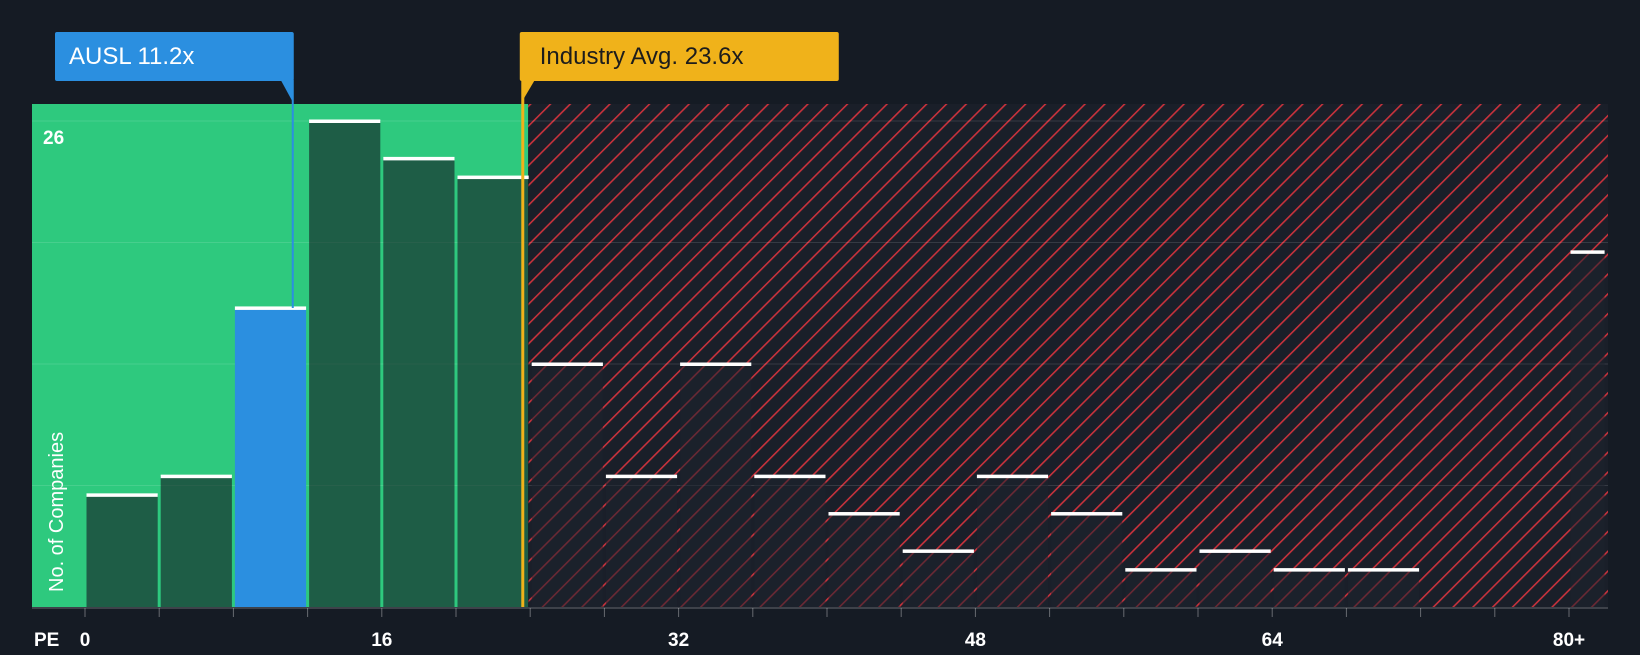  I want to click on company-callout-pointer, so click(286, 91).